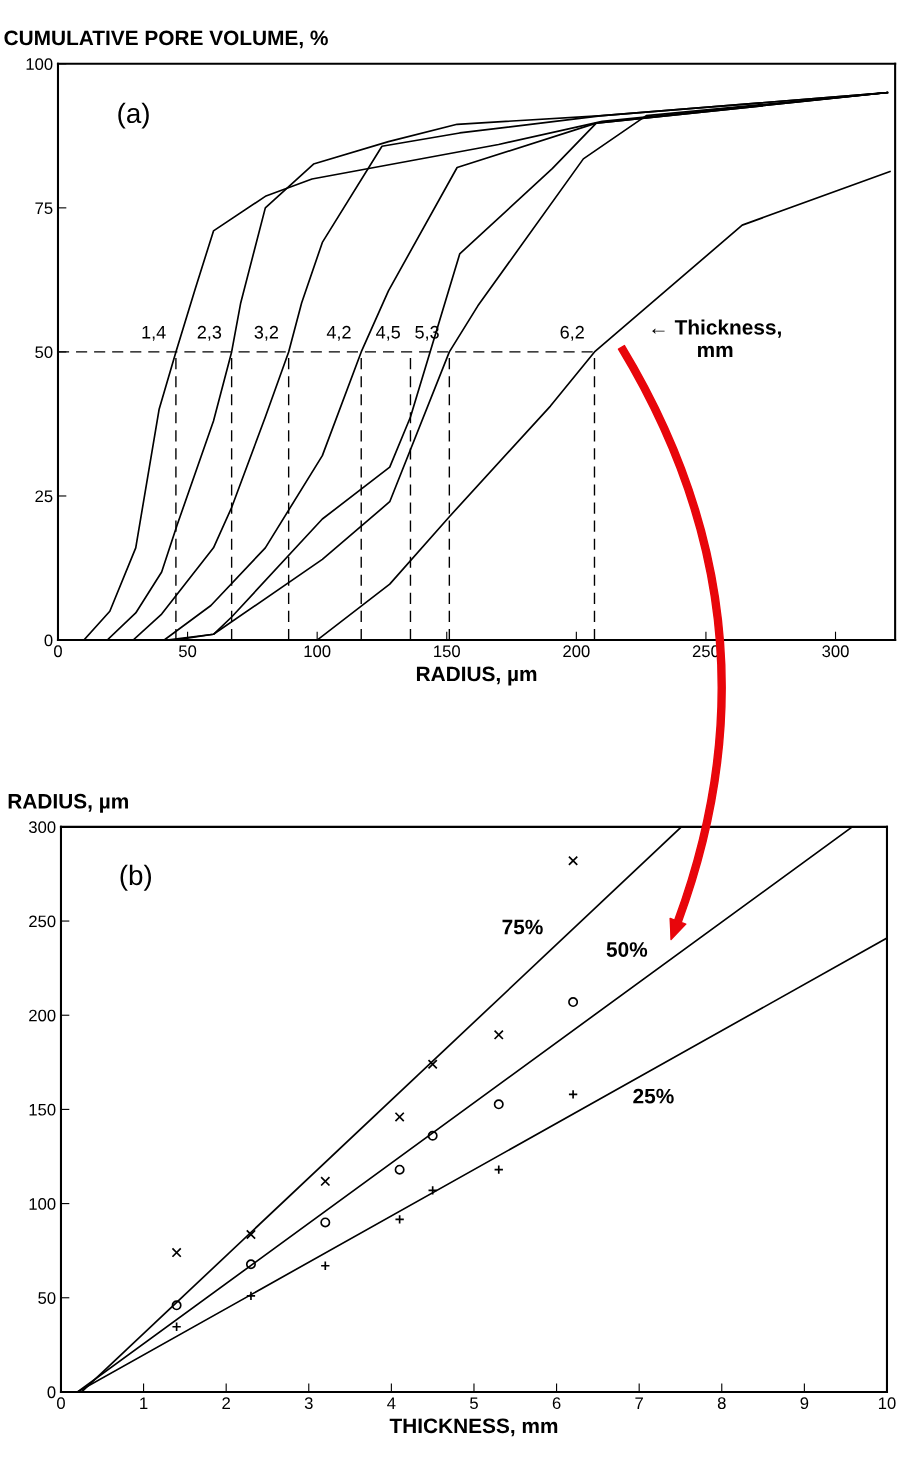 This screenshot has width=906, height=1470. What do you see at coordinates (308, 1403) in the screenshot?
I see `x-tick-label: 3` at bounding box center [308, 1403].